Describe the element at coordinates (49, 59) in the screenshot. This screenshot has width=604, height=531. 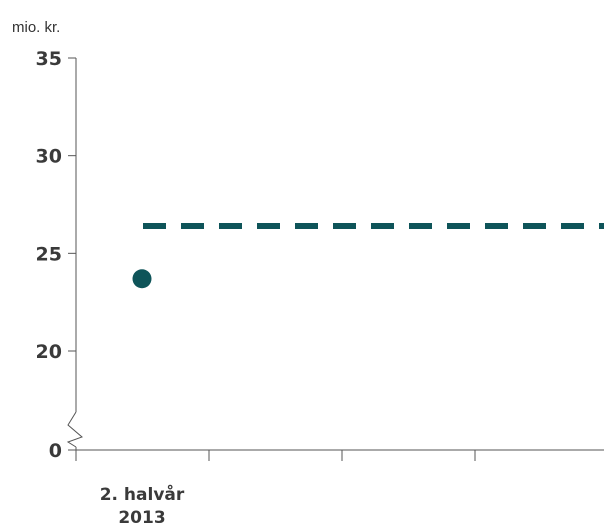
I see `y-tick-label: 35` at that location.